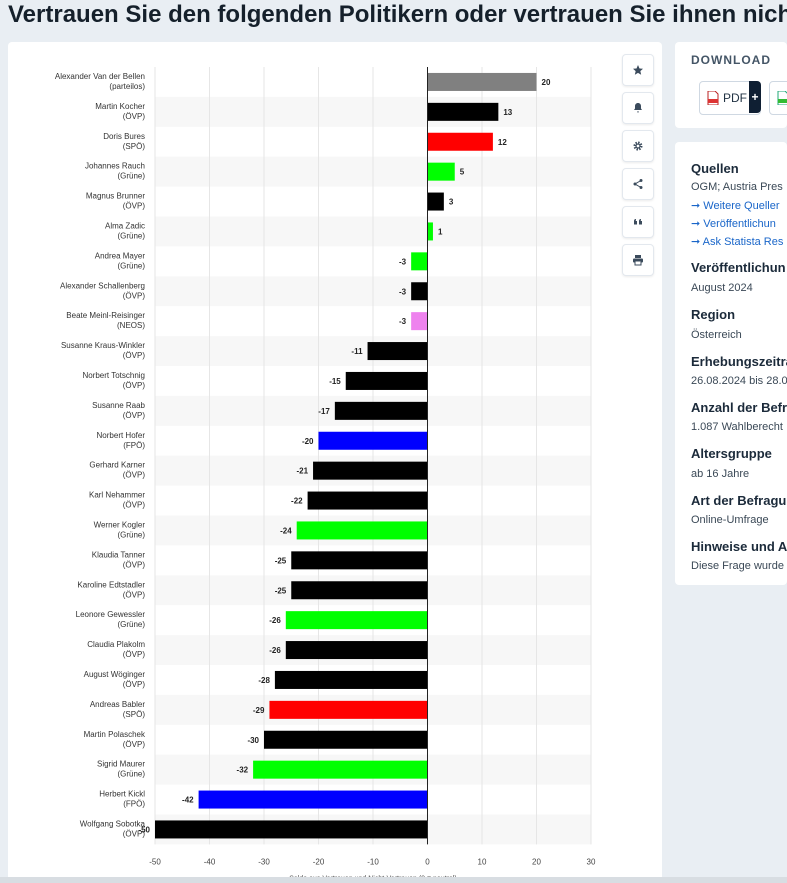 Image resolution: width=787 pixels, height=883 pixels. I want to click on category-label: Andreas Babler, so click(117, 704).